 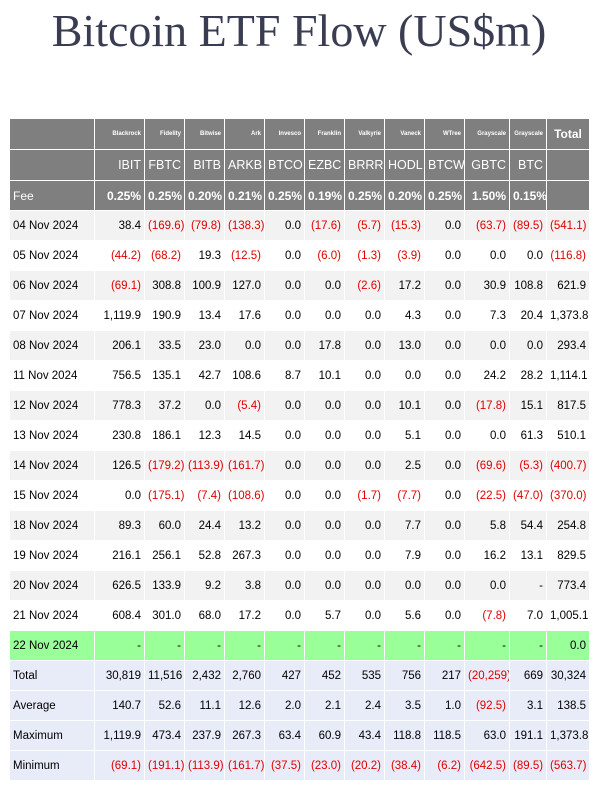 I want to click on row-total-cell: (116.8), so click(x=568, y=255).